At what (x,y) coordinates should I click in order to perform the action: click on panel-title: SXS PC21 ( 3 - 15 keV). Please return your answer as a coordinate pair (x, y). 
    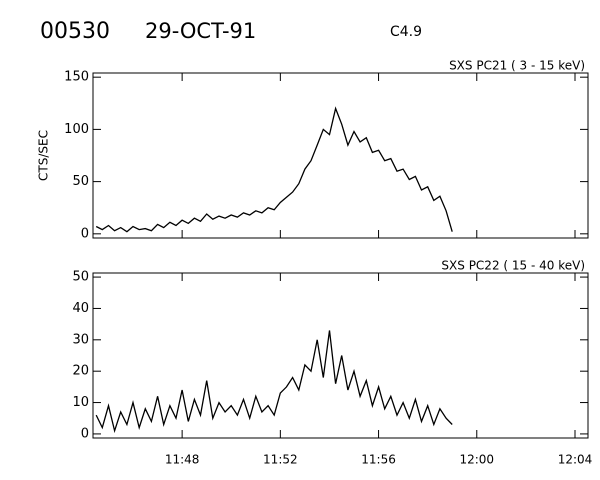
    Looking at the image, I should click on (517, 66).